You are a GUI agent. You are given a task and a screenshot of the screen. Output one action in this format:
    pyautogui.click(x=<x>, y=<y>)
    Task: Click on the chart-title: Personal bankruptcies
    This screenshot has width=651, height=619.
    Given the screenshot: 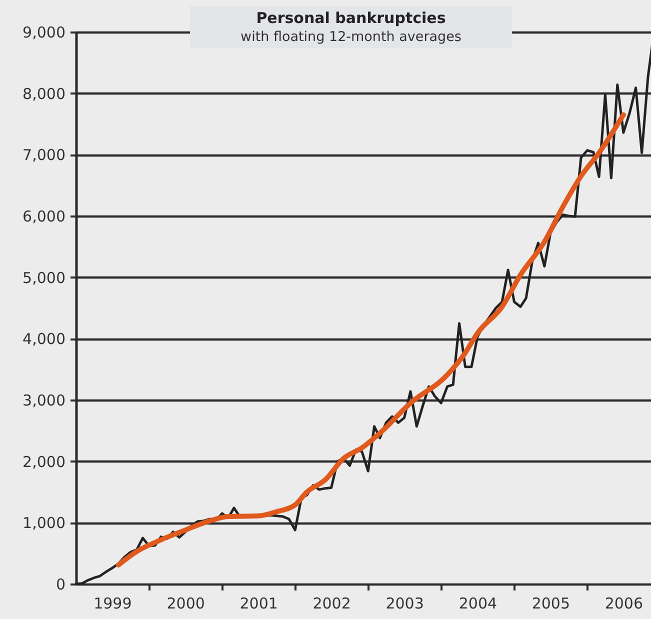 What is the action you would take?
    pyautogui.click(x=351, y=18)
    